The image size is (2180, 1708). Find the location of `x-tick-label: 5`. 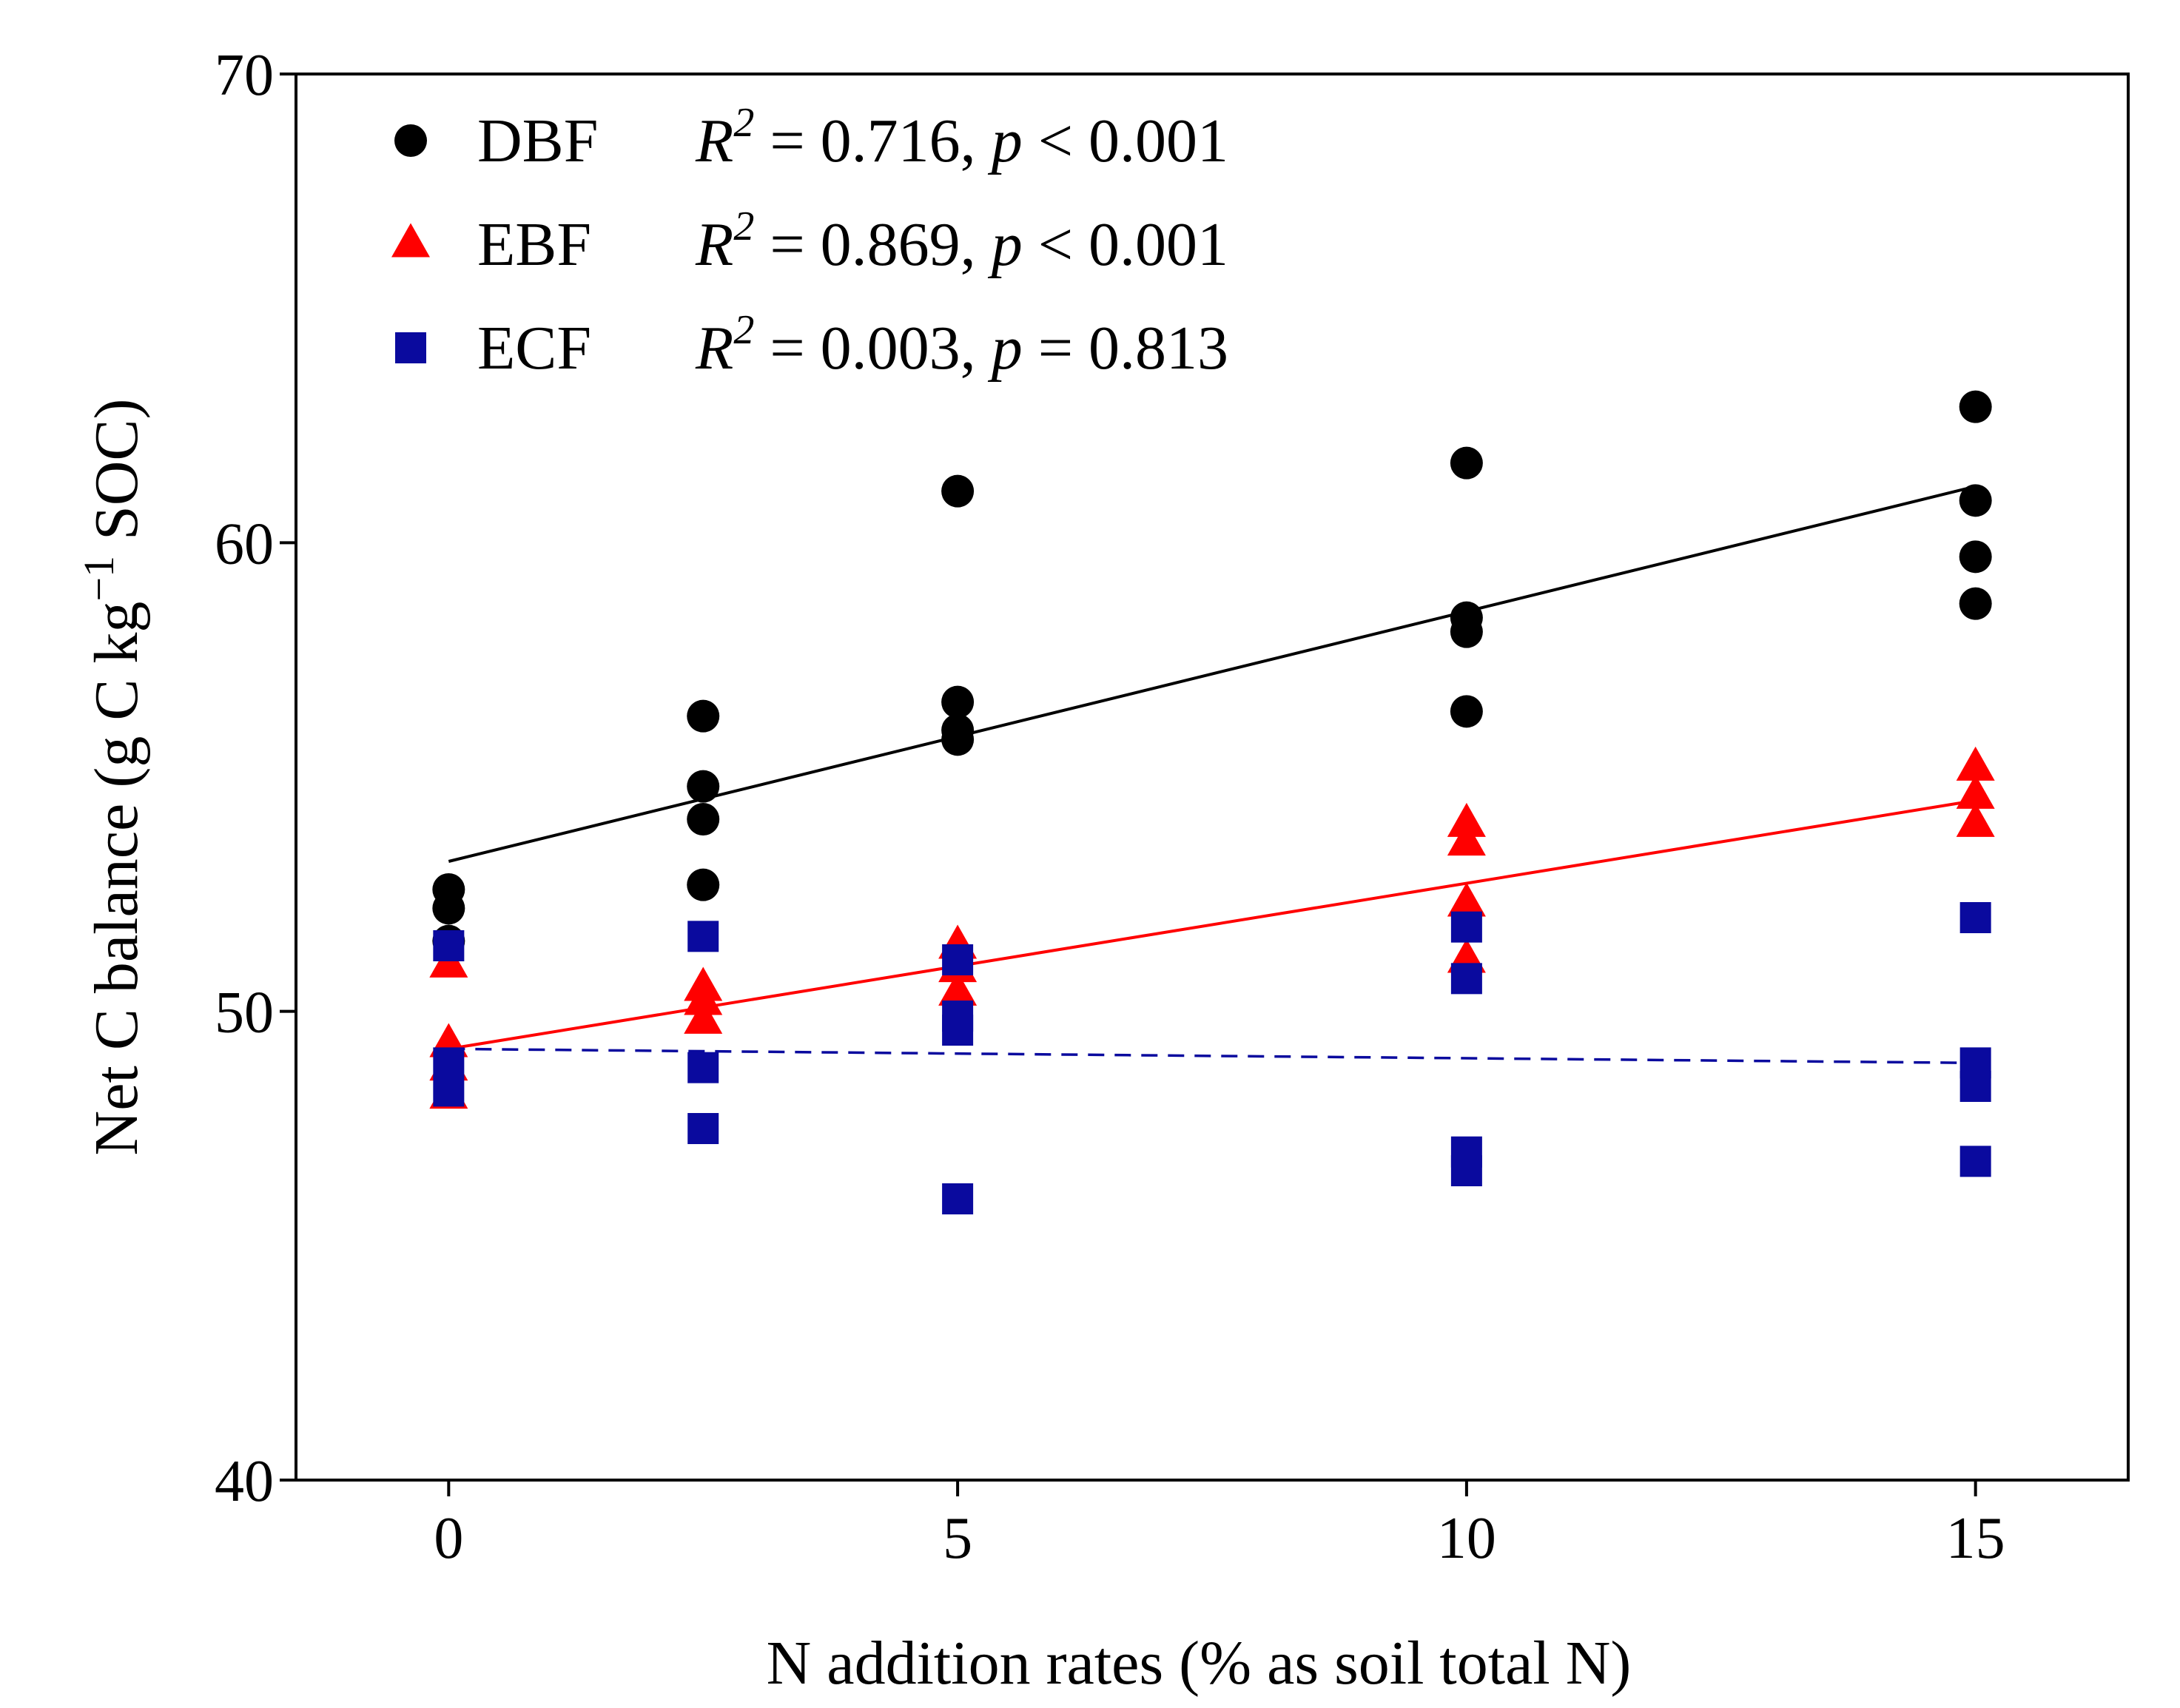

x-tick-label: 5 is located at coordinates (958, 1538).